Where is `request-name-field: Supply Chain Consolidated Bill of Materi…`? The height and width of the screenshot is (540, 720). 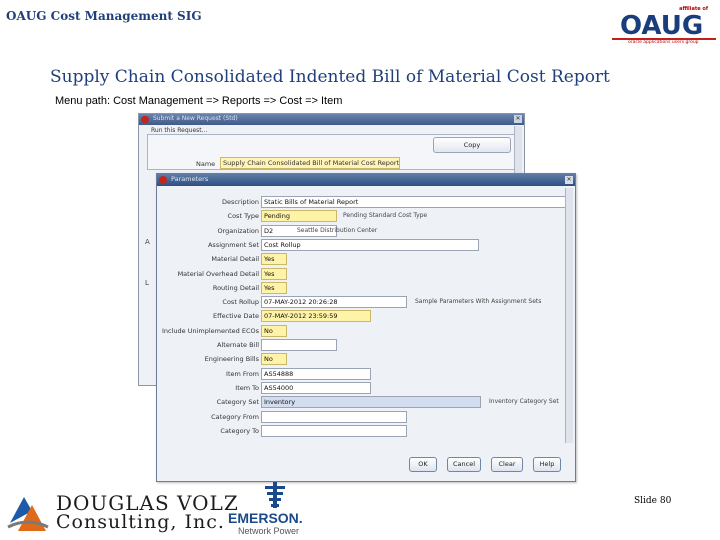
request-name-field: Supply Chain Consolidated Bill of Materi… is located at coordinates (310, 163).